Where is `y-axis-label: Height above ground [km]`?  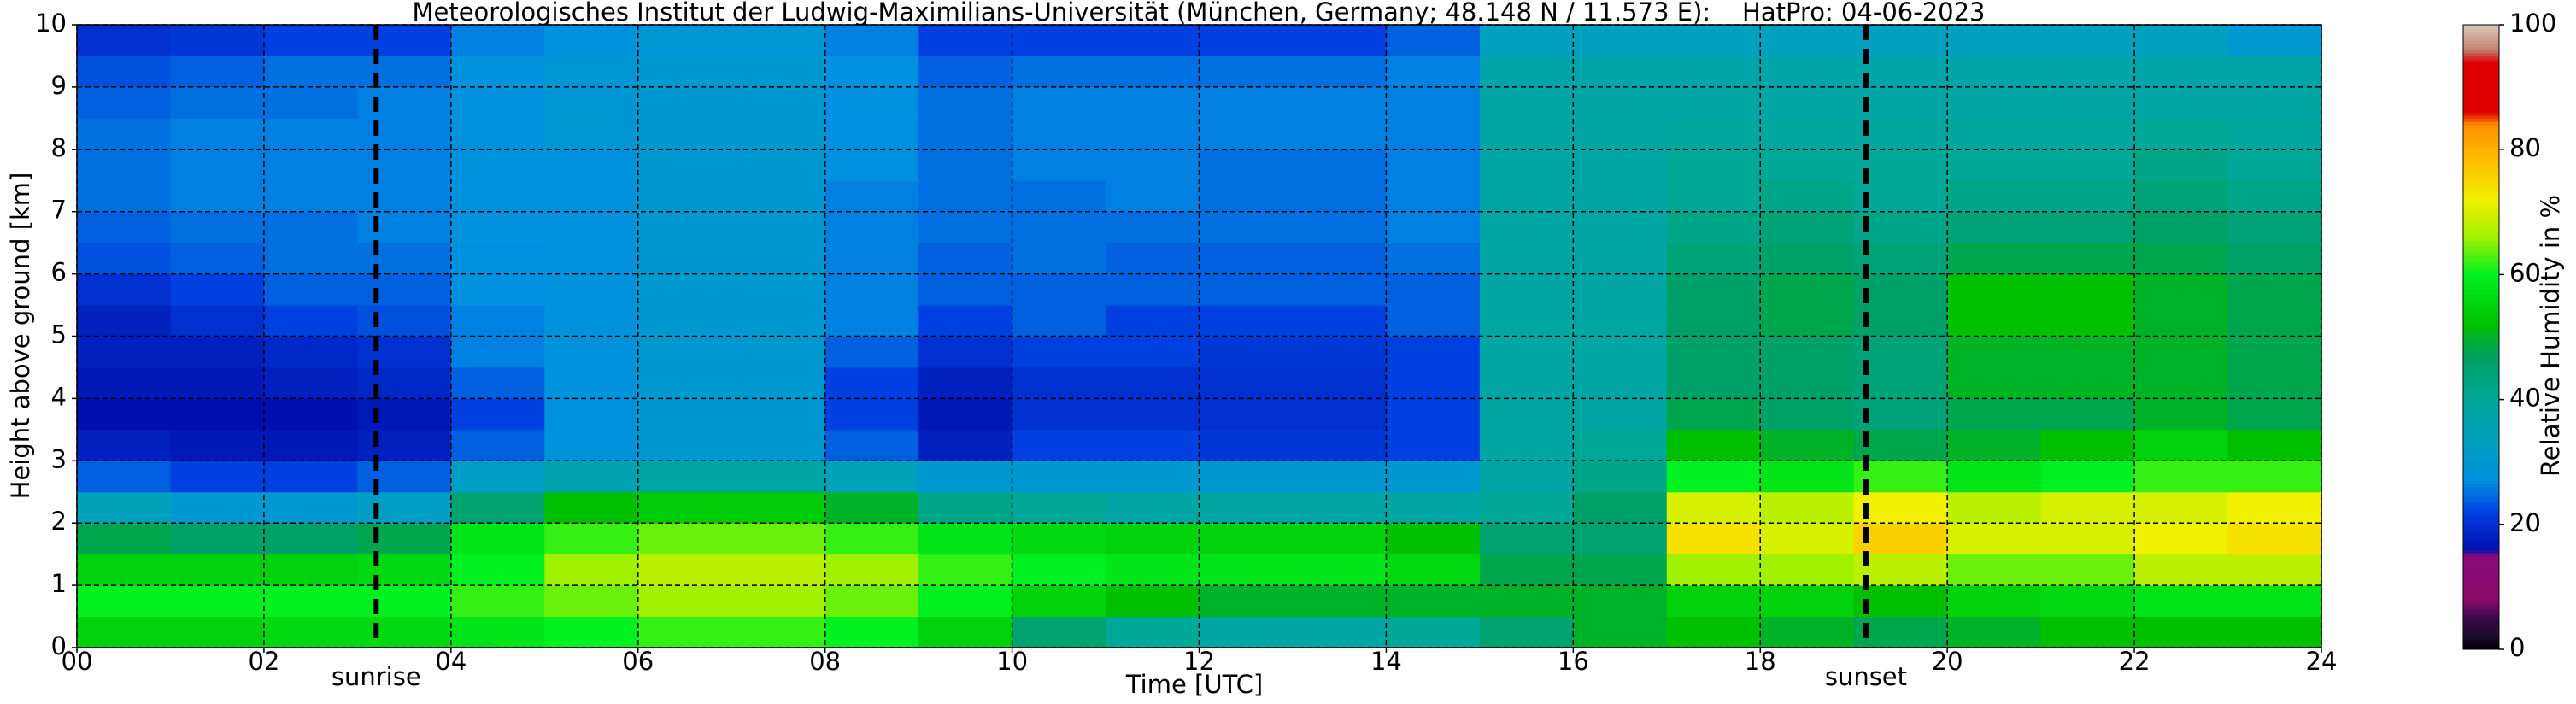
y-axis-label: Height above ground [km] is located at coordinates (20, 336).